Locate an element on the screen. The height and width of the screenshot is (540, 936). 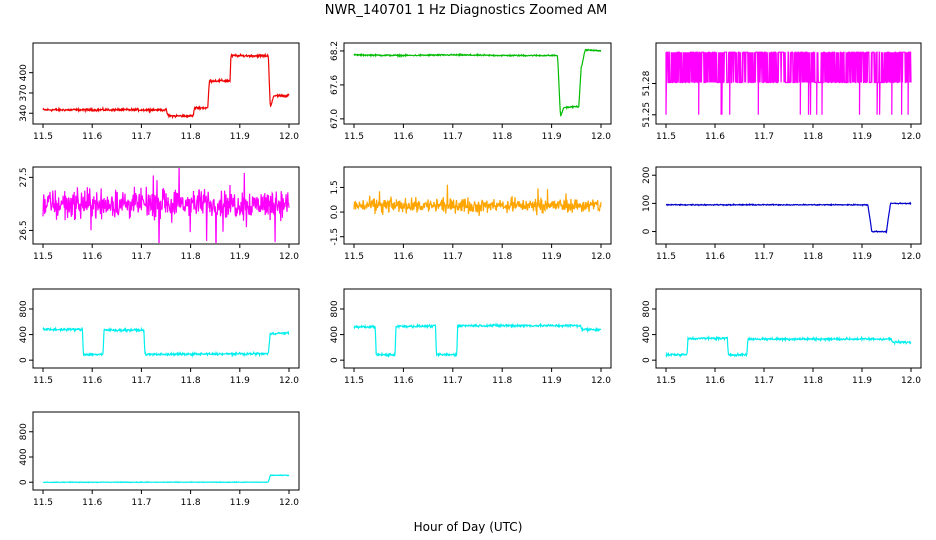
panel-6: 11.5 11.6 11.7 11.8 11.9 12.0 0 100 200 is located at coordinates (782, 214).